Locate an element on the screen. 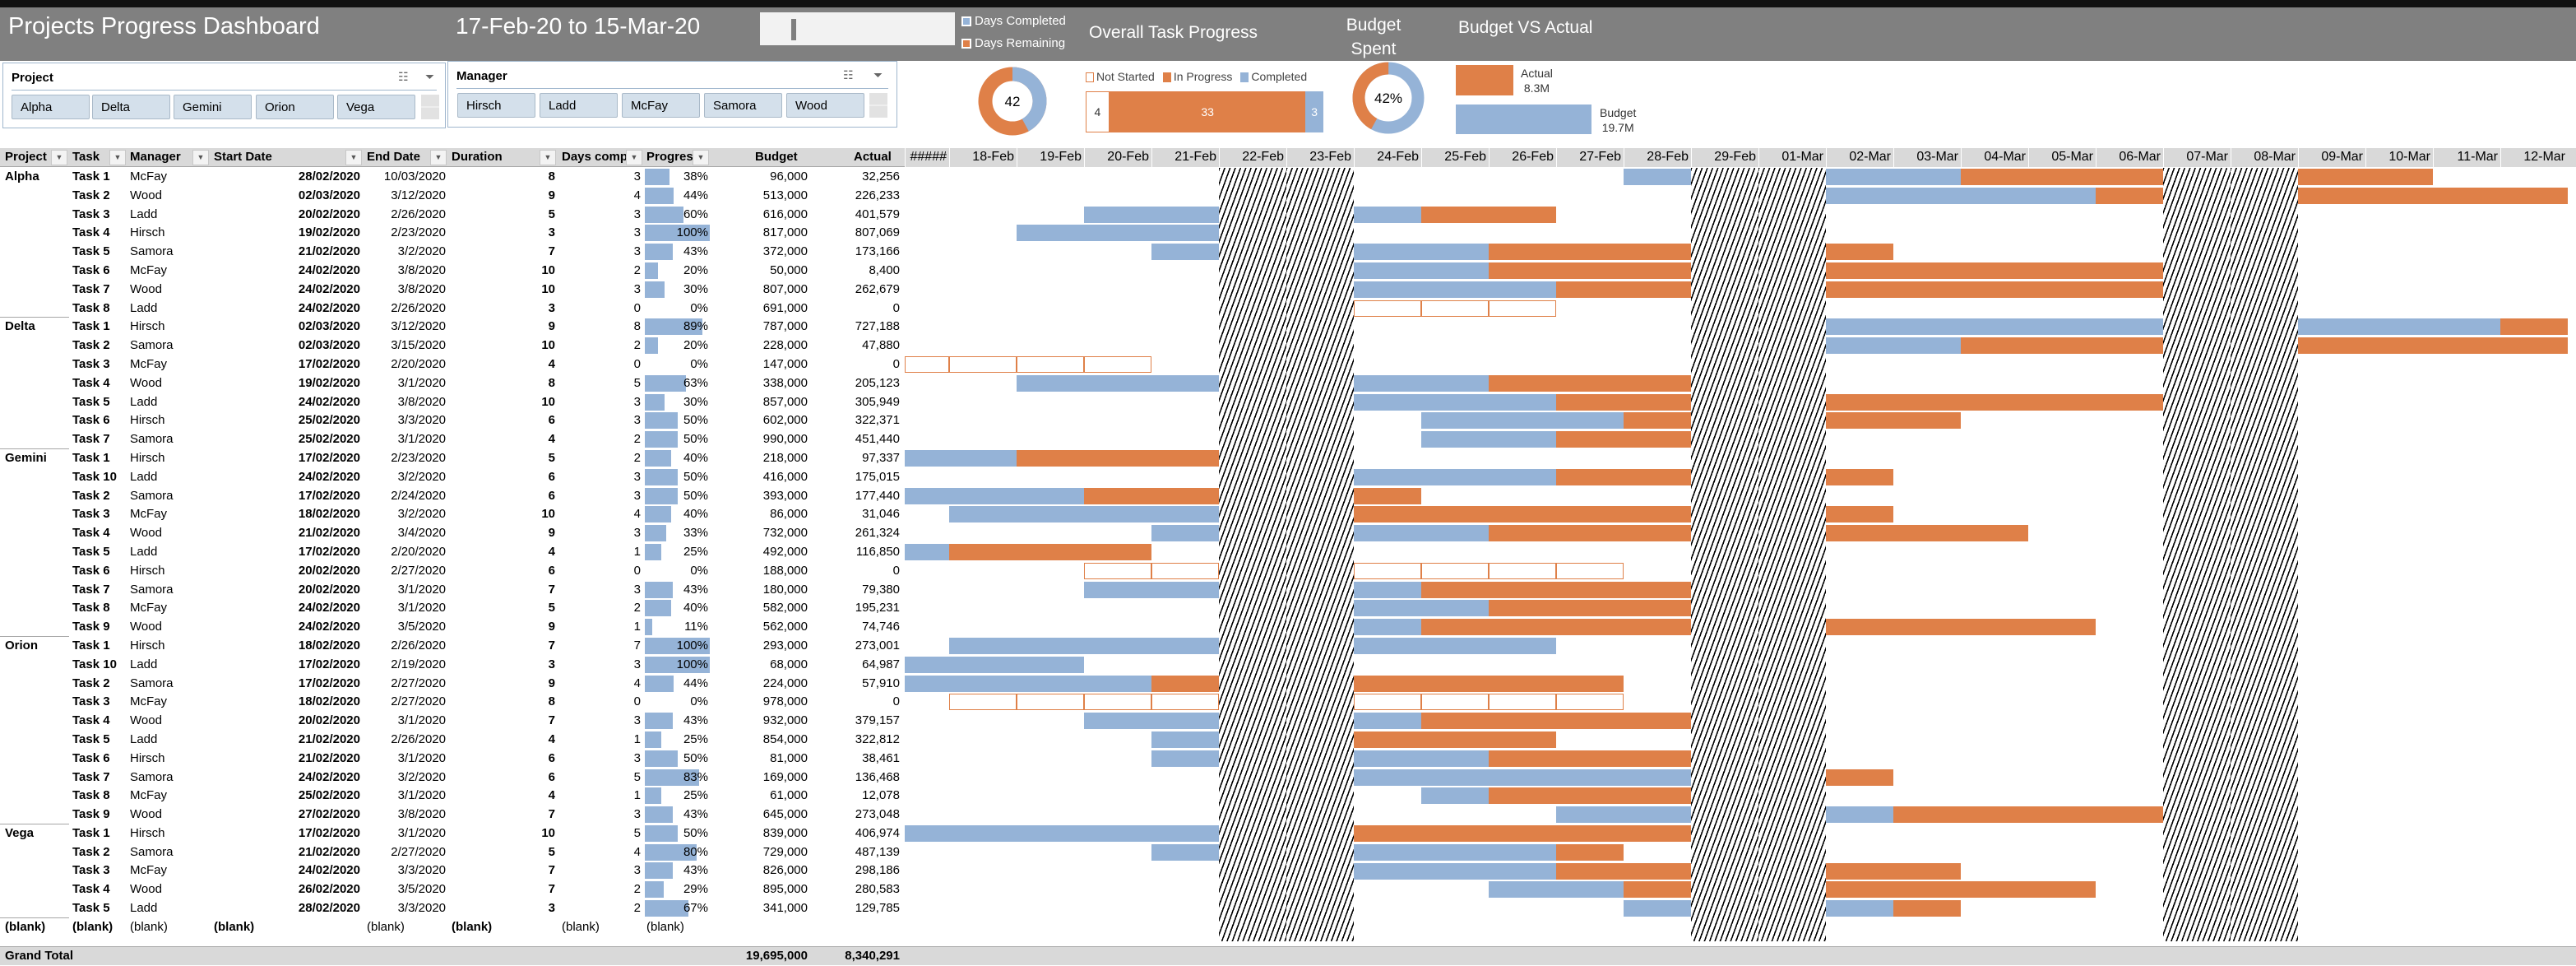 The height and width of the screenshot is (966, 2576). progress-value: 50% is located at coordinates (696, 495).